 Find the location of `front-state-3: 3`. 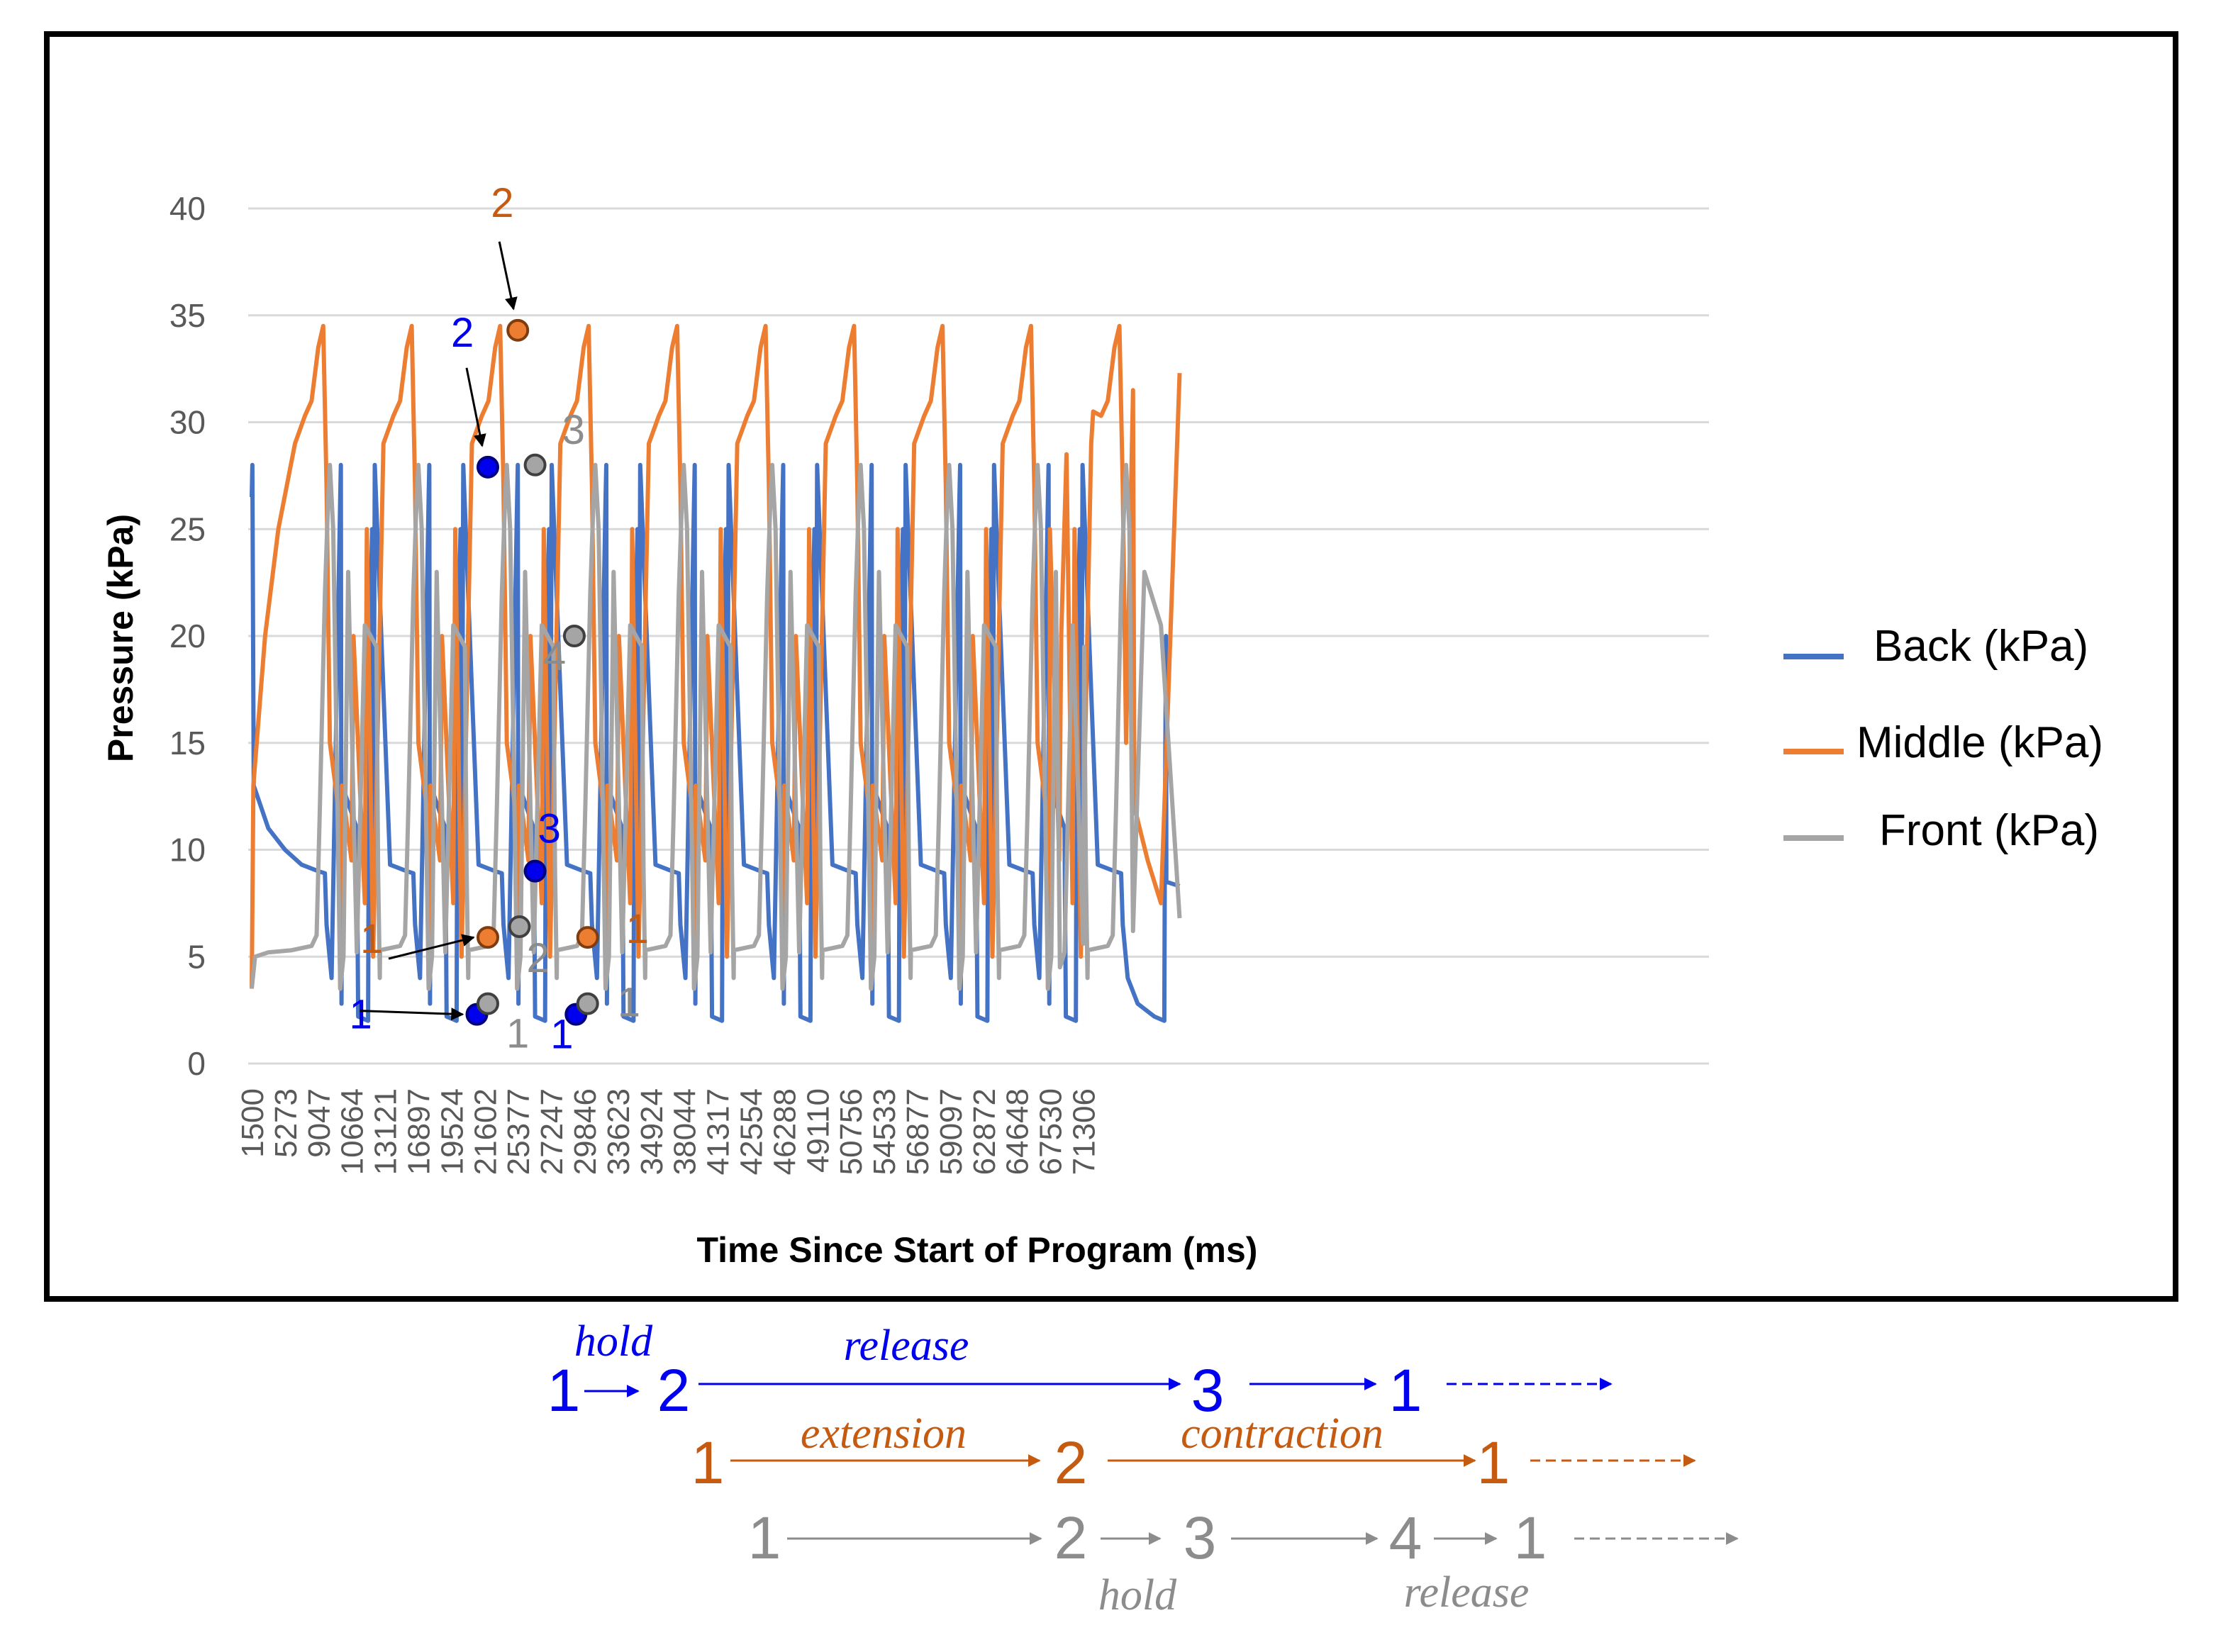

front-state-3: 3 is located at coordinates (1200, 1538).